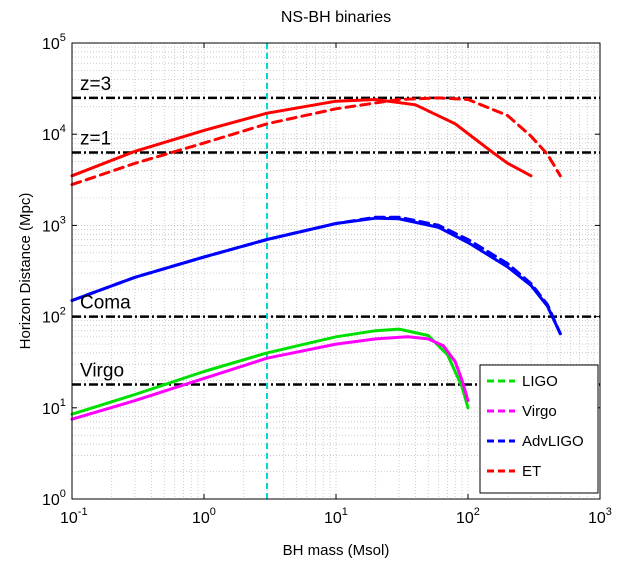  Describe the element at coordinates (95, 139) in the screenshot. I see `reference-line-label: z=1` at that location.